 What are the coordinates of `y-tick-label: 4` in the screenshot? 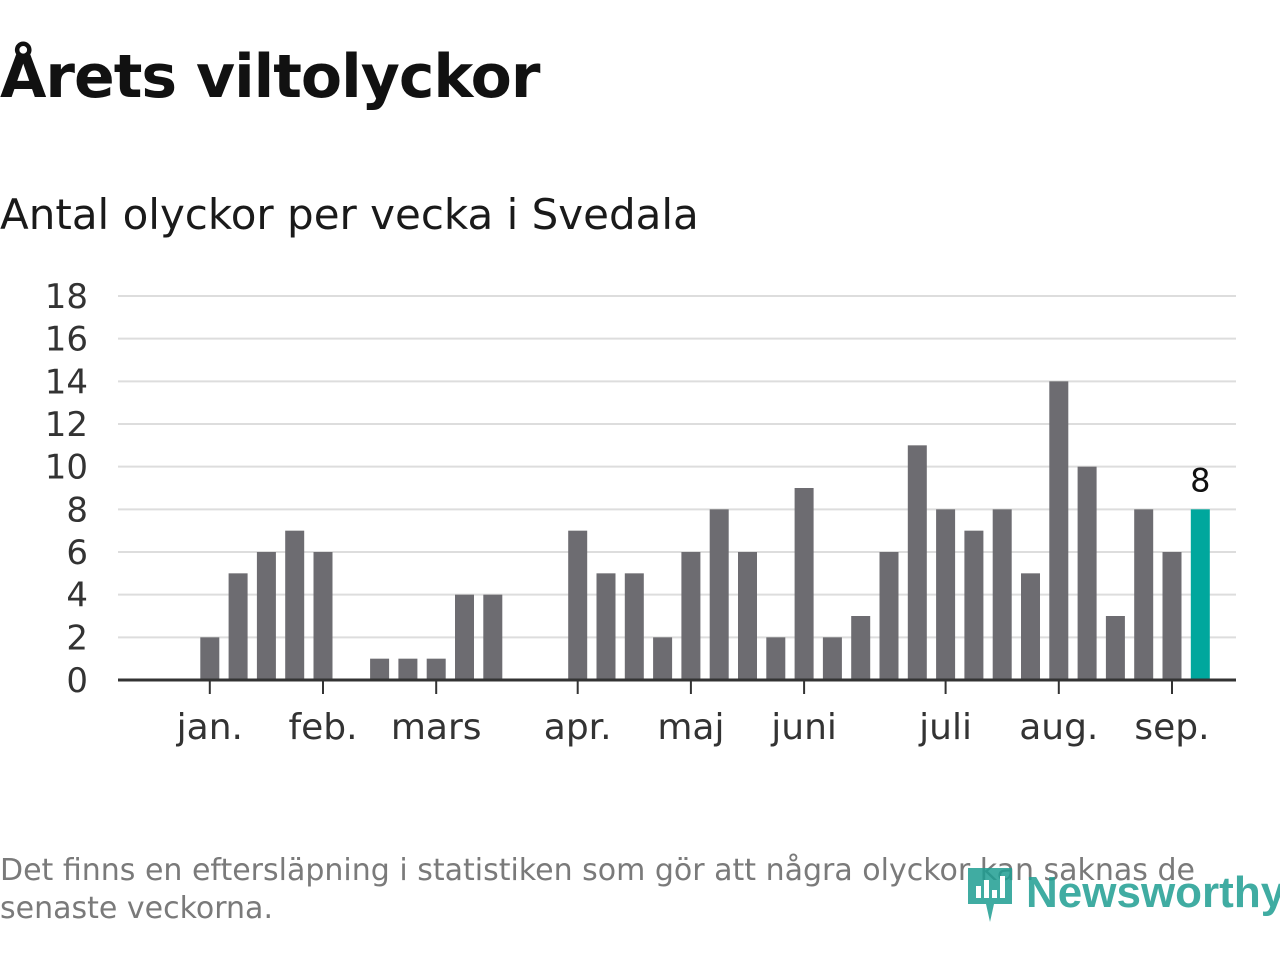 It's located at (77, 596).